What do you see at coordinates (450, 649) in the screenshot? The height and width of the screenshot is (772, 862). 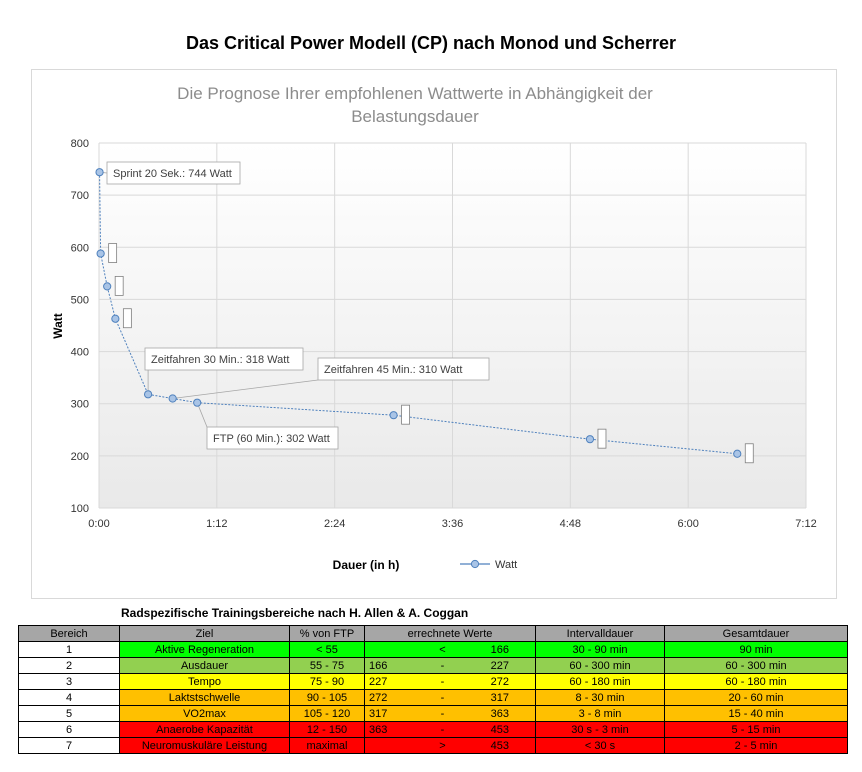 I see `cell-werte: <166` at bounding box center [450, 649].